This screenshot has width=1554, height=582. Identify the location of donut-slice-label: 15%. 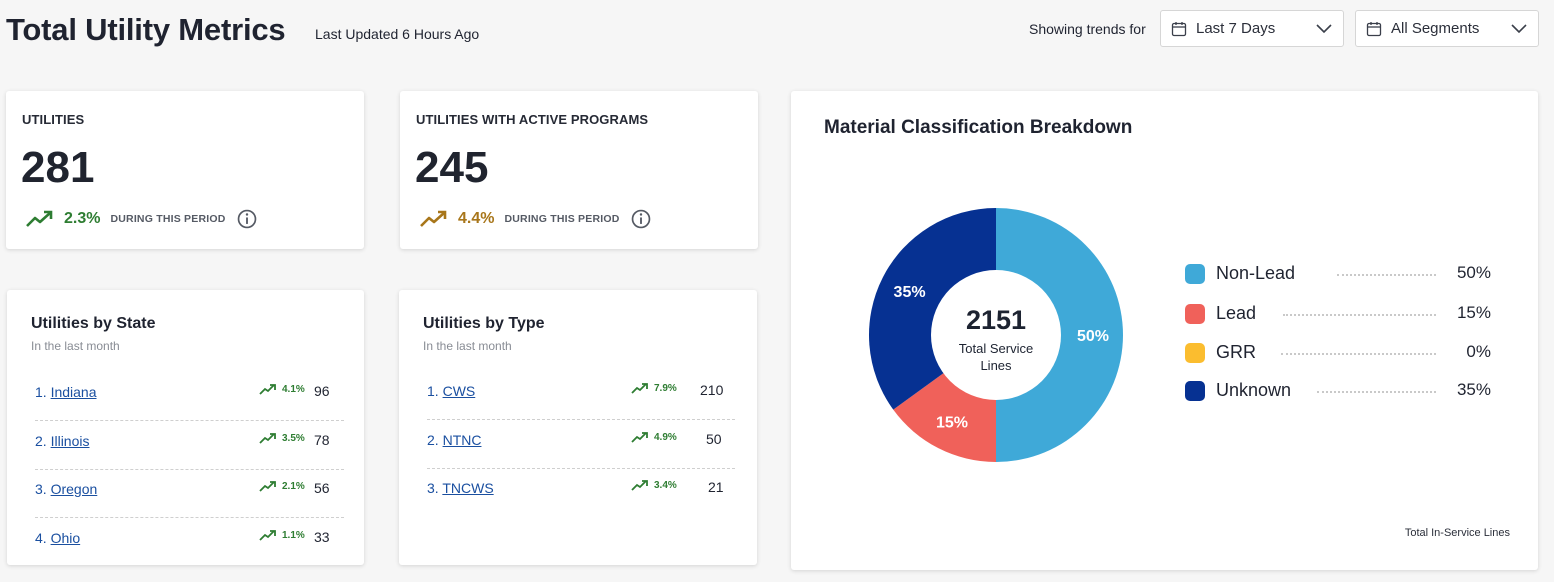
(952, 422).